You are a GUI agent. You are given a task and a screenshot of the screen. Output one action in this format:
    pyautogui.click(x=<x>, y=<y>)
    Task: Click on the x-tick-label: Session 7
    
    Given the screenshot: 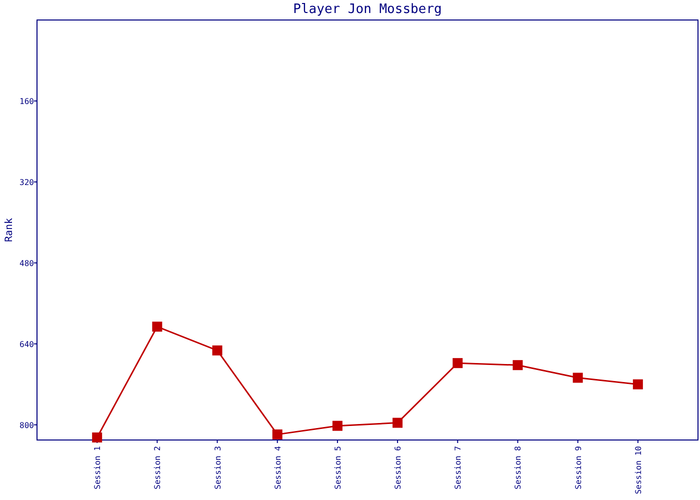 What is the action you would take?
    pyautogui.click(x=458, y=468)
    